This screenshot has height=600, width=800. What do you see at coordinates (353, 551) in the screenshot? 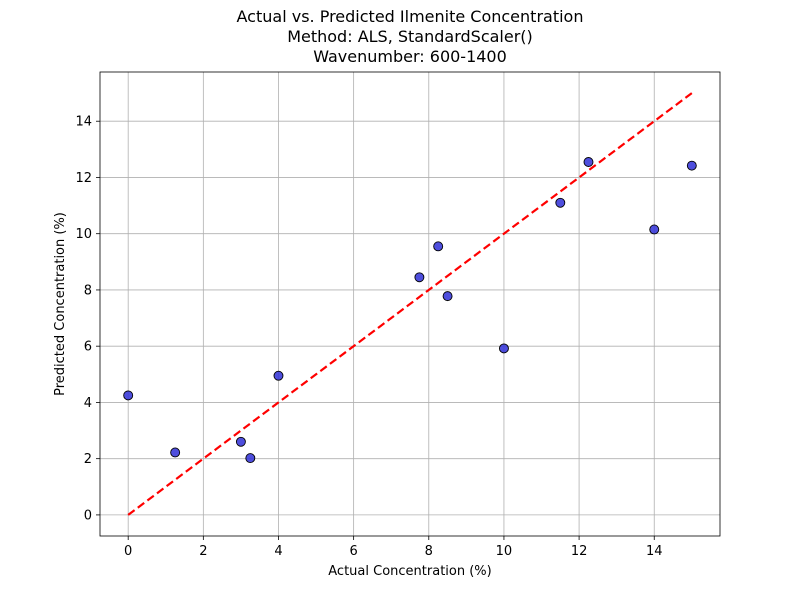
I see `x-tick-label: 6` at bounding box center [353, 551].